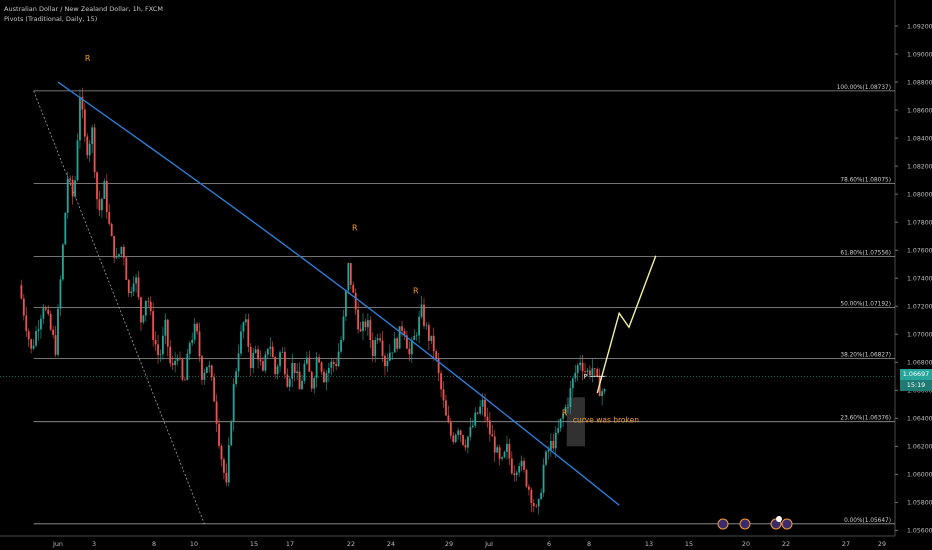  I want to click on price-tick-label: 1.08000, so click(919, 194).